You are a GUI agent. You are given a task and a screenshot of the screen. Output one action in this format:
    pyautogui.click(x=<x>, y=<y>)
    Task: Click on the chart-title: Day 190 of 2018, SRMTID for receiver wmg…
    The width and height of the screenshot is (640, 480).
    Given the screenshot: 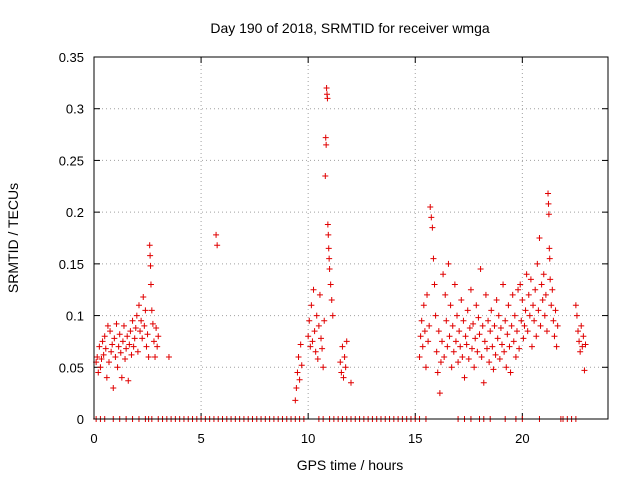 What is the action you would take?
    pyautogui.click(x=350, y=28)
    